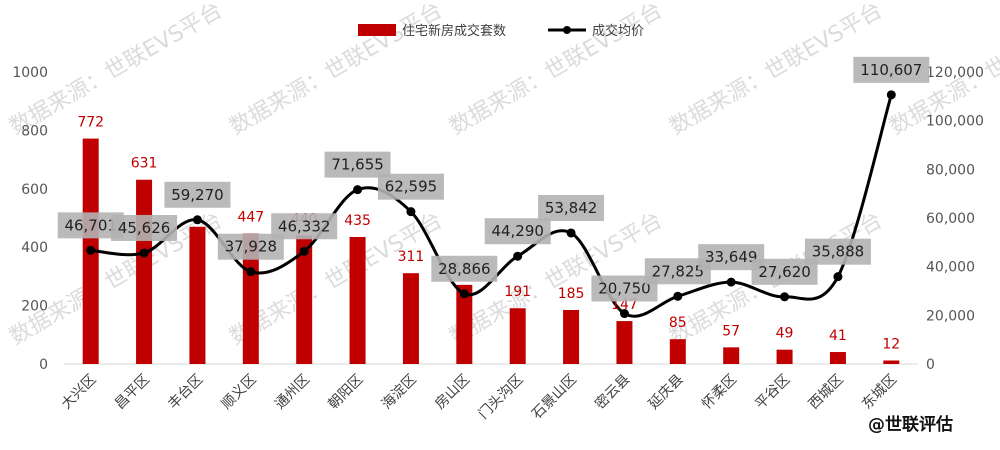 Image resolution: width=1000 pixels, height=450 pixels. What do you see at coordinates (891, 344) in the screenshot?
I see `bar-data-label: 12` at bounding box center [891, 344].